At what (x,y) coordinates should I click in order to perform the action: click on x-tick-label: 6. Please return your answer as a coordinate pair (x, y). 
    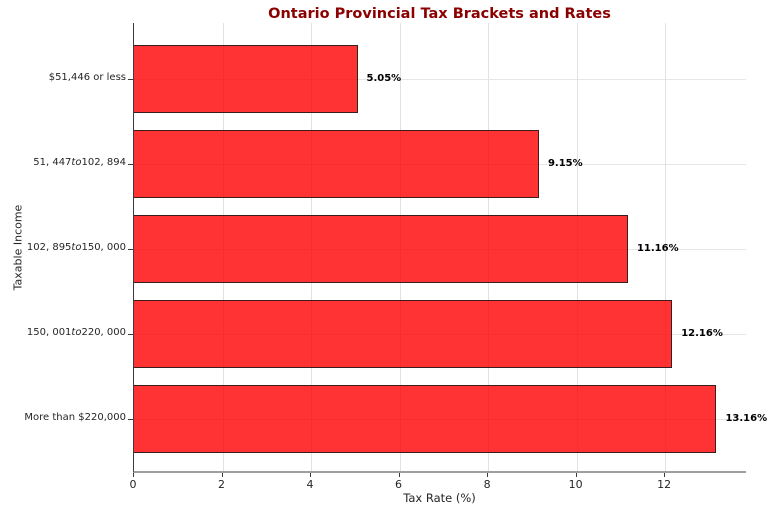
    Looking at the image, I should click on (399, 484).